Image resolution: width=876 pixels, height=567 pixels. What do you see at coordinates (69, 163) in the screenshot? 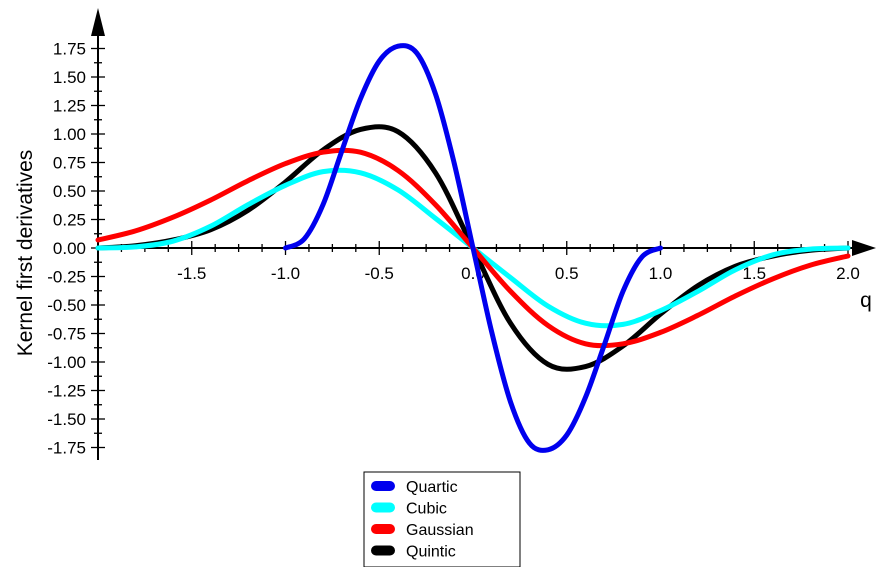
I see `y-tick-label: 0.75` at bounding box center [69, 163].